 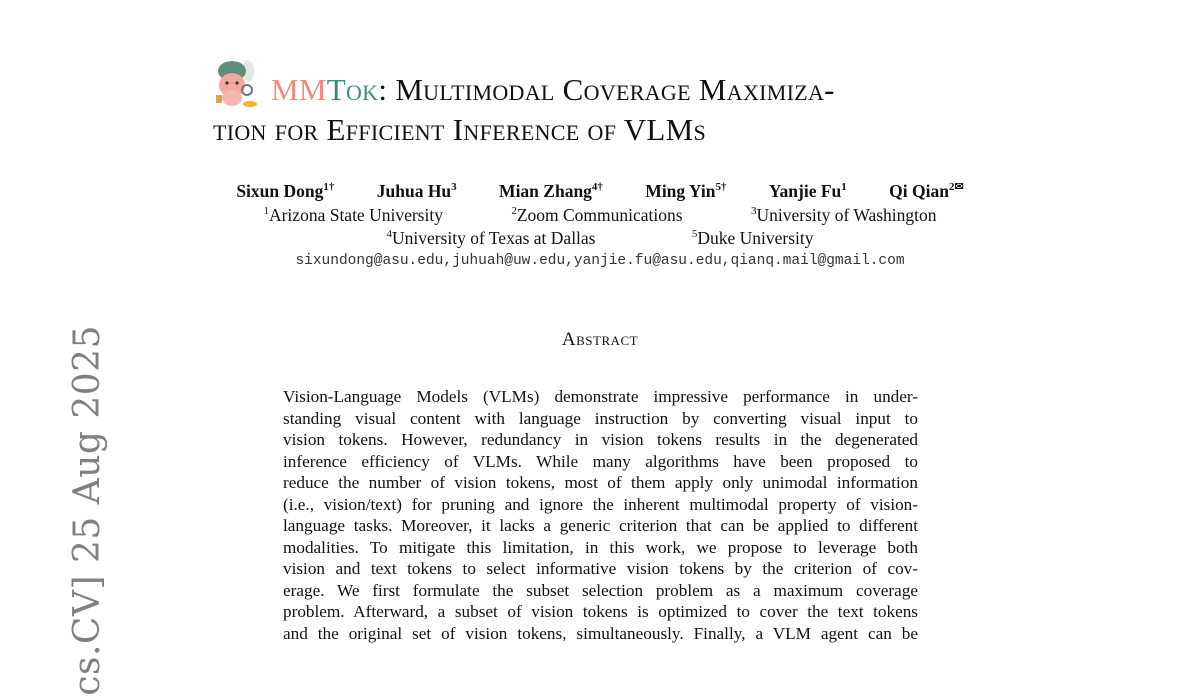 What do you see at coordinates (352, 89) in the screenshot?
I see `title-tok: Tok` at bounding box center [352, 89].